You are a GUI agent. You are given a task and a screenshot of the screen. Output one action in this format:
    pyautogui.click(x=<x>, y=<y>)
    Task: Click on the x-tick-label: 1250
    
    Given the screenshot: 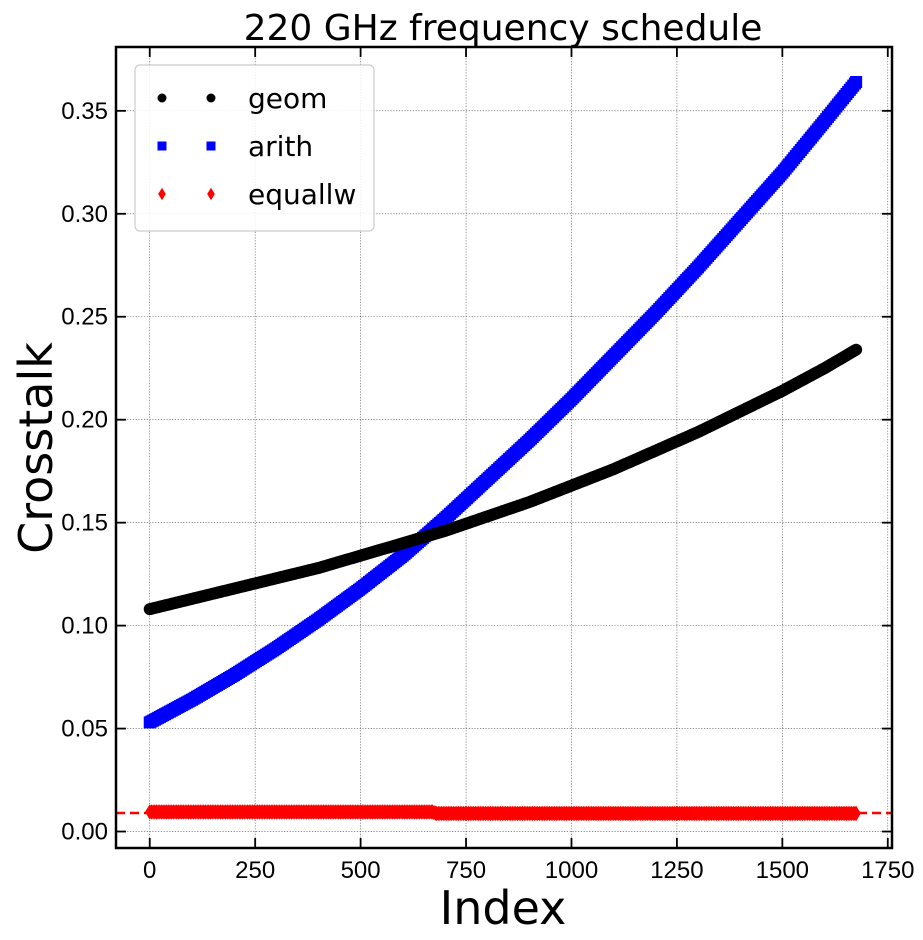 What is the action you would take?
    pyautogui.click(x=676, y=870)
    